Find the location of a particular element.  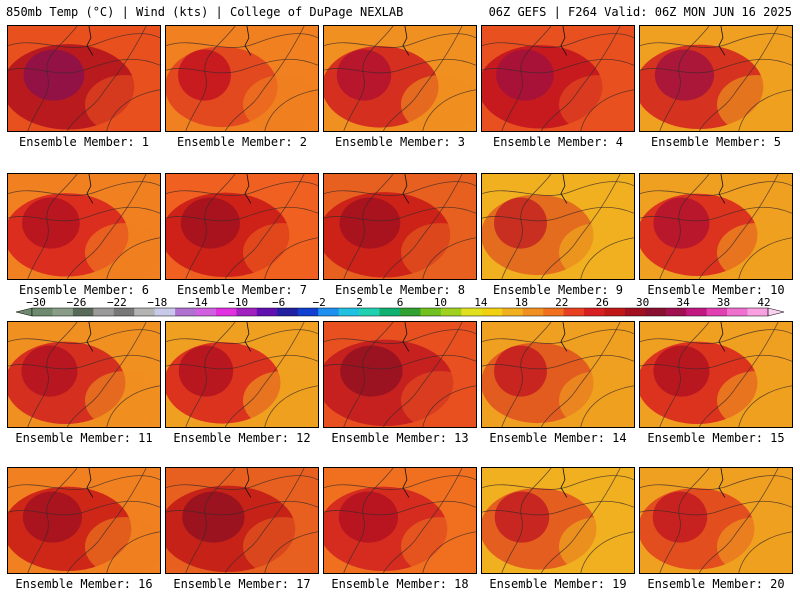

member-label: Ensemble Member: 15 is located at coordinates (716, 438).